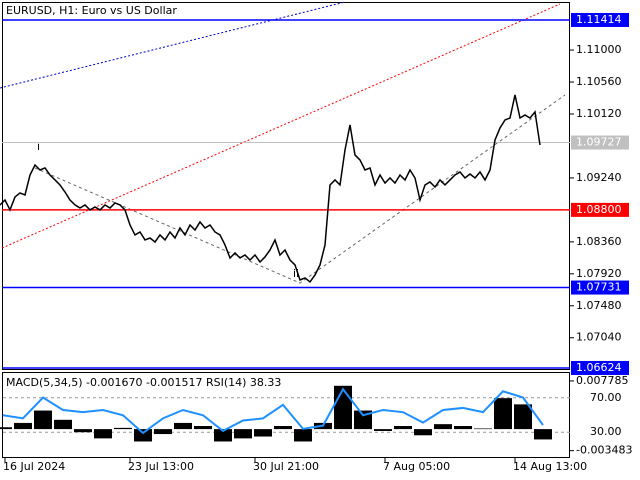 Image resolution: width=640 pixels, height=480 pixels. What do you see at coordinates (599, 241) in the screenshot?
I see `y-tick-label: 1.08360` at bounding box center [599, 241].